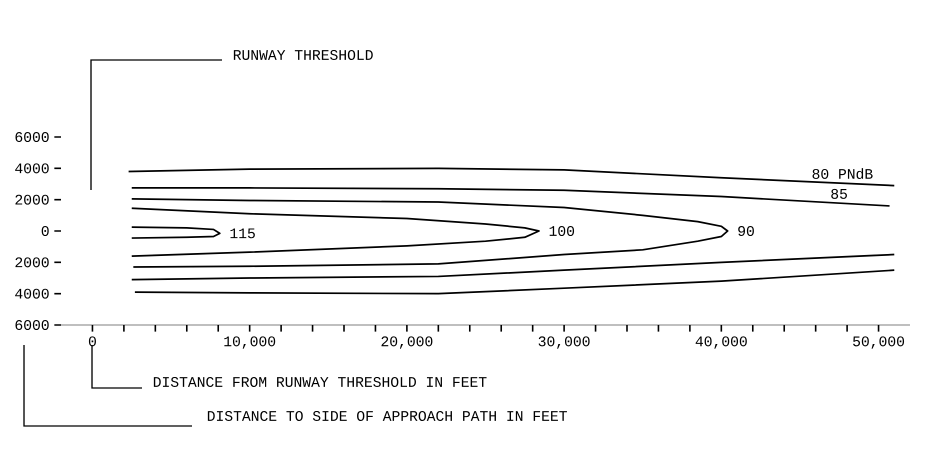 This screenshot has height=462, width=928. What do you see at coordinates (564, 342) in the screenshot?
I see `x-tick-label: 30,000` at bounding box center [564, 342].